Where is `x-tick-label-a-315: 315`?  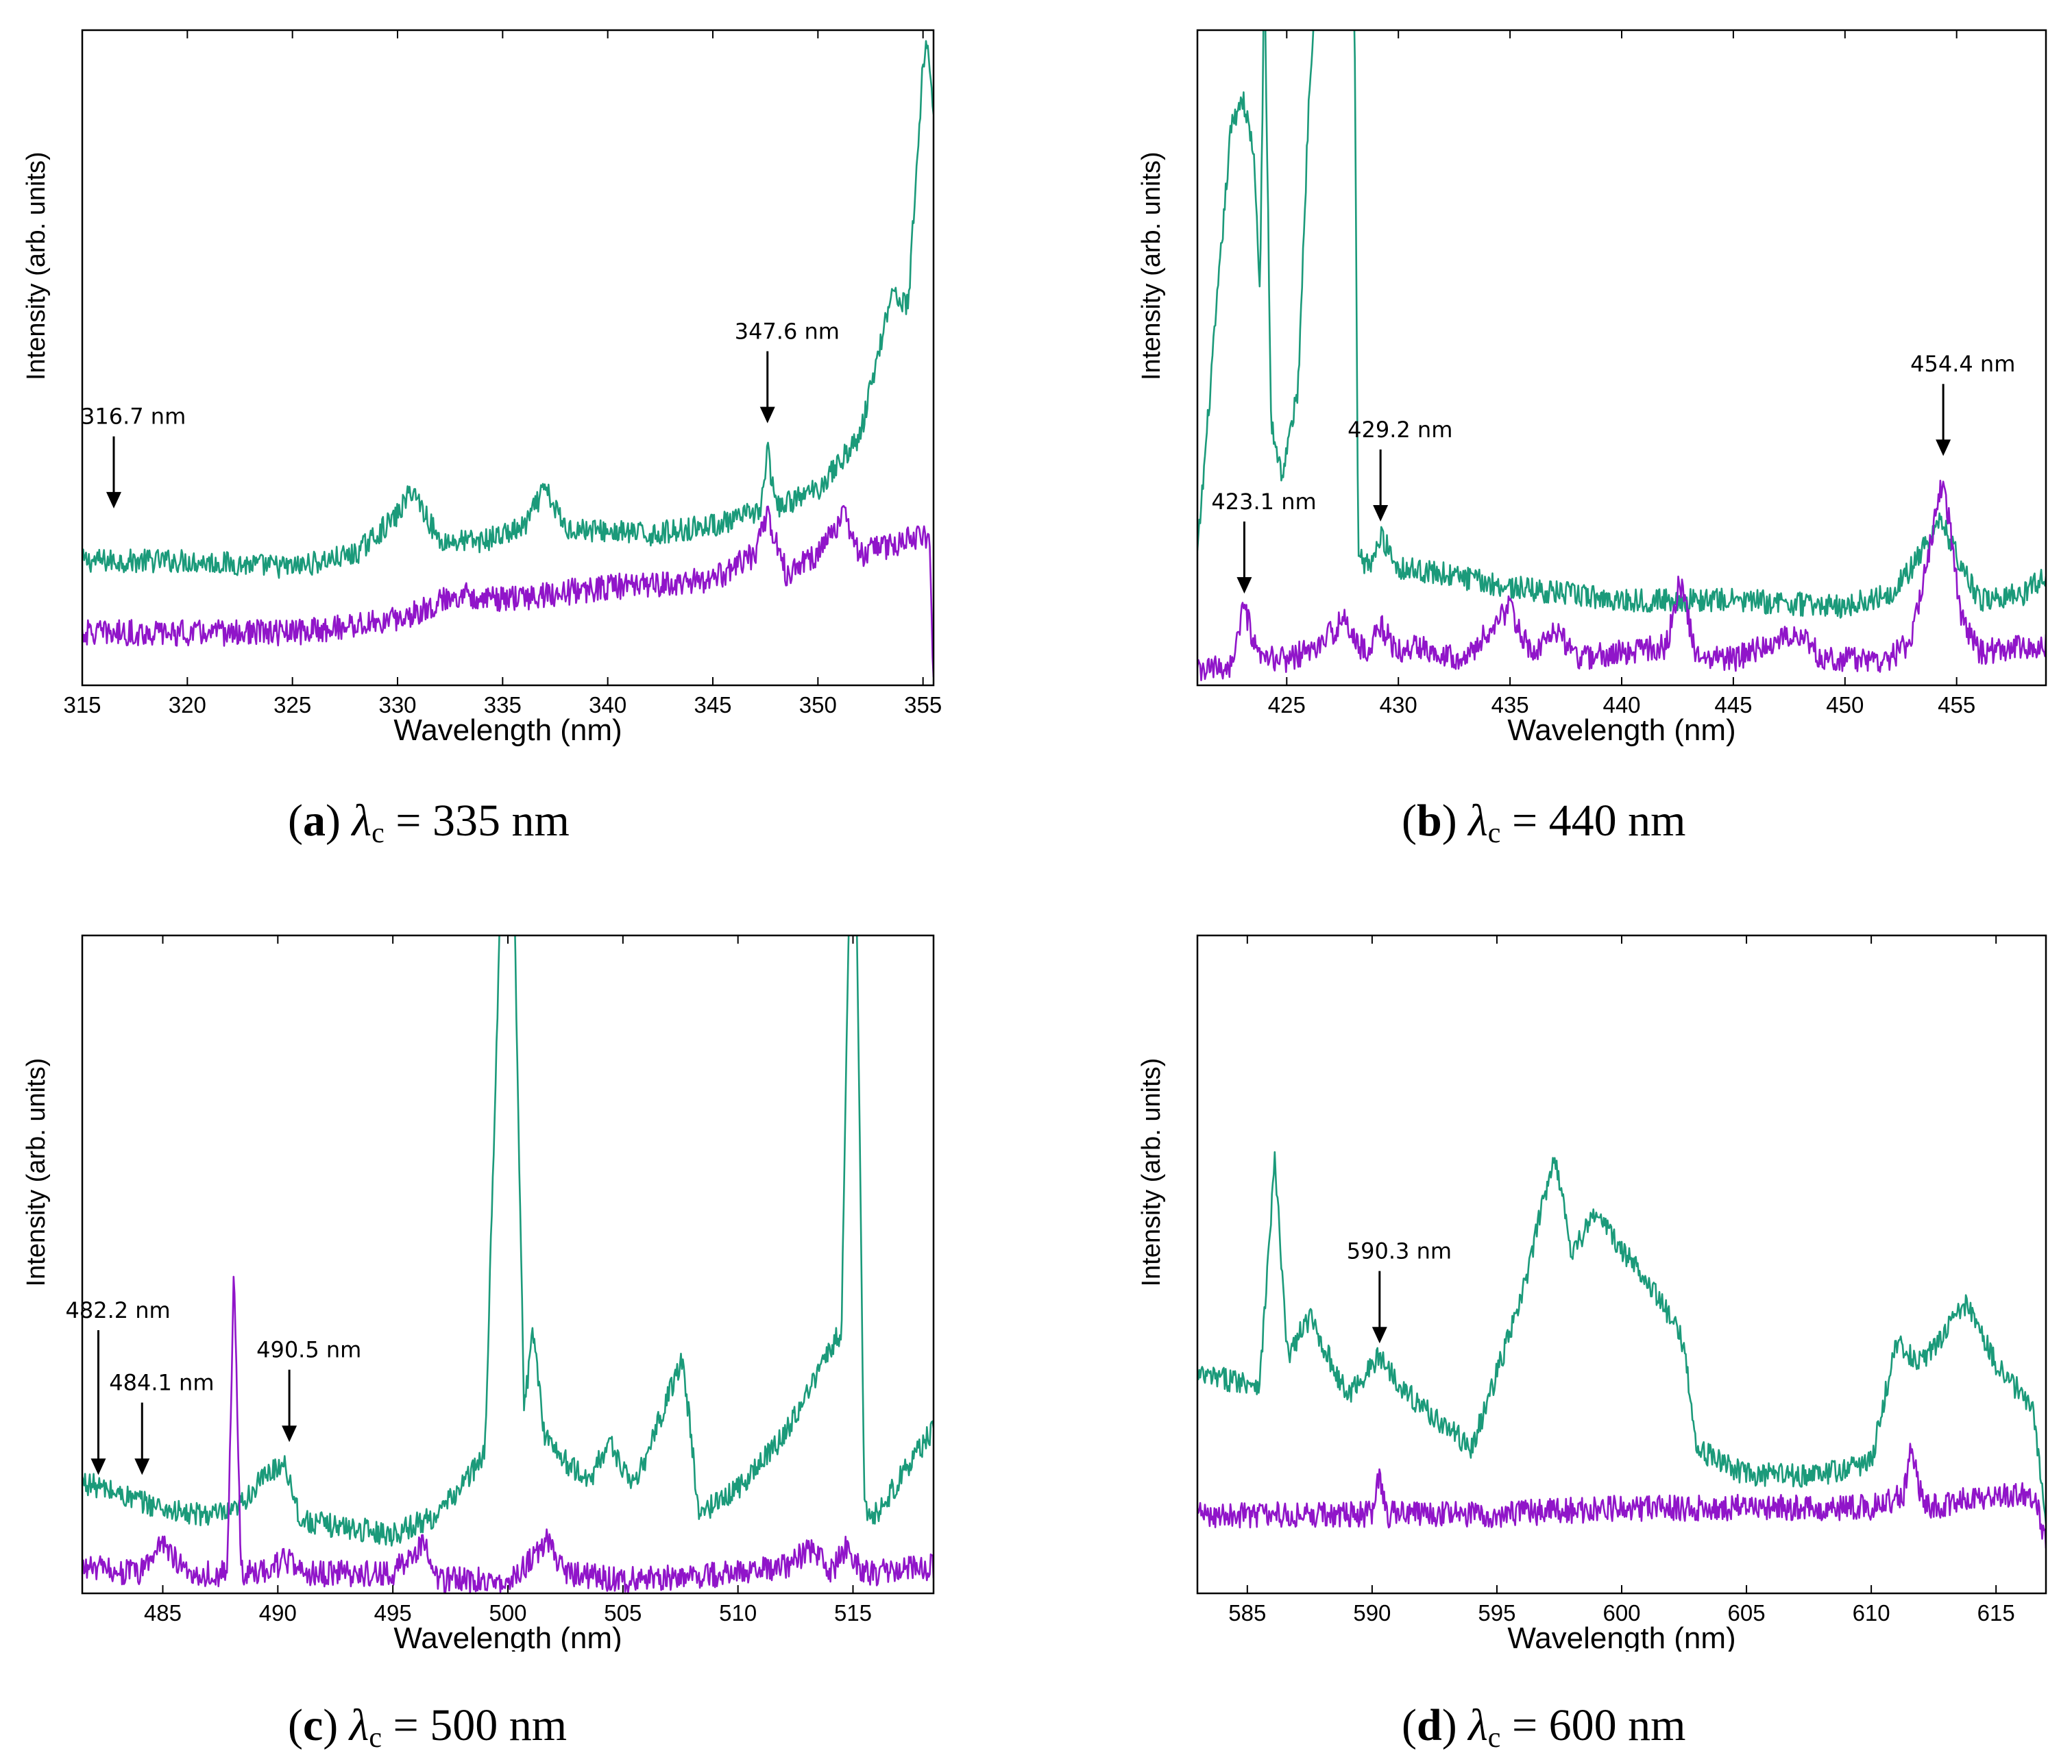
x-tick-label-a-315: 315 is located at coordinates (82, 705).